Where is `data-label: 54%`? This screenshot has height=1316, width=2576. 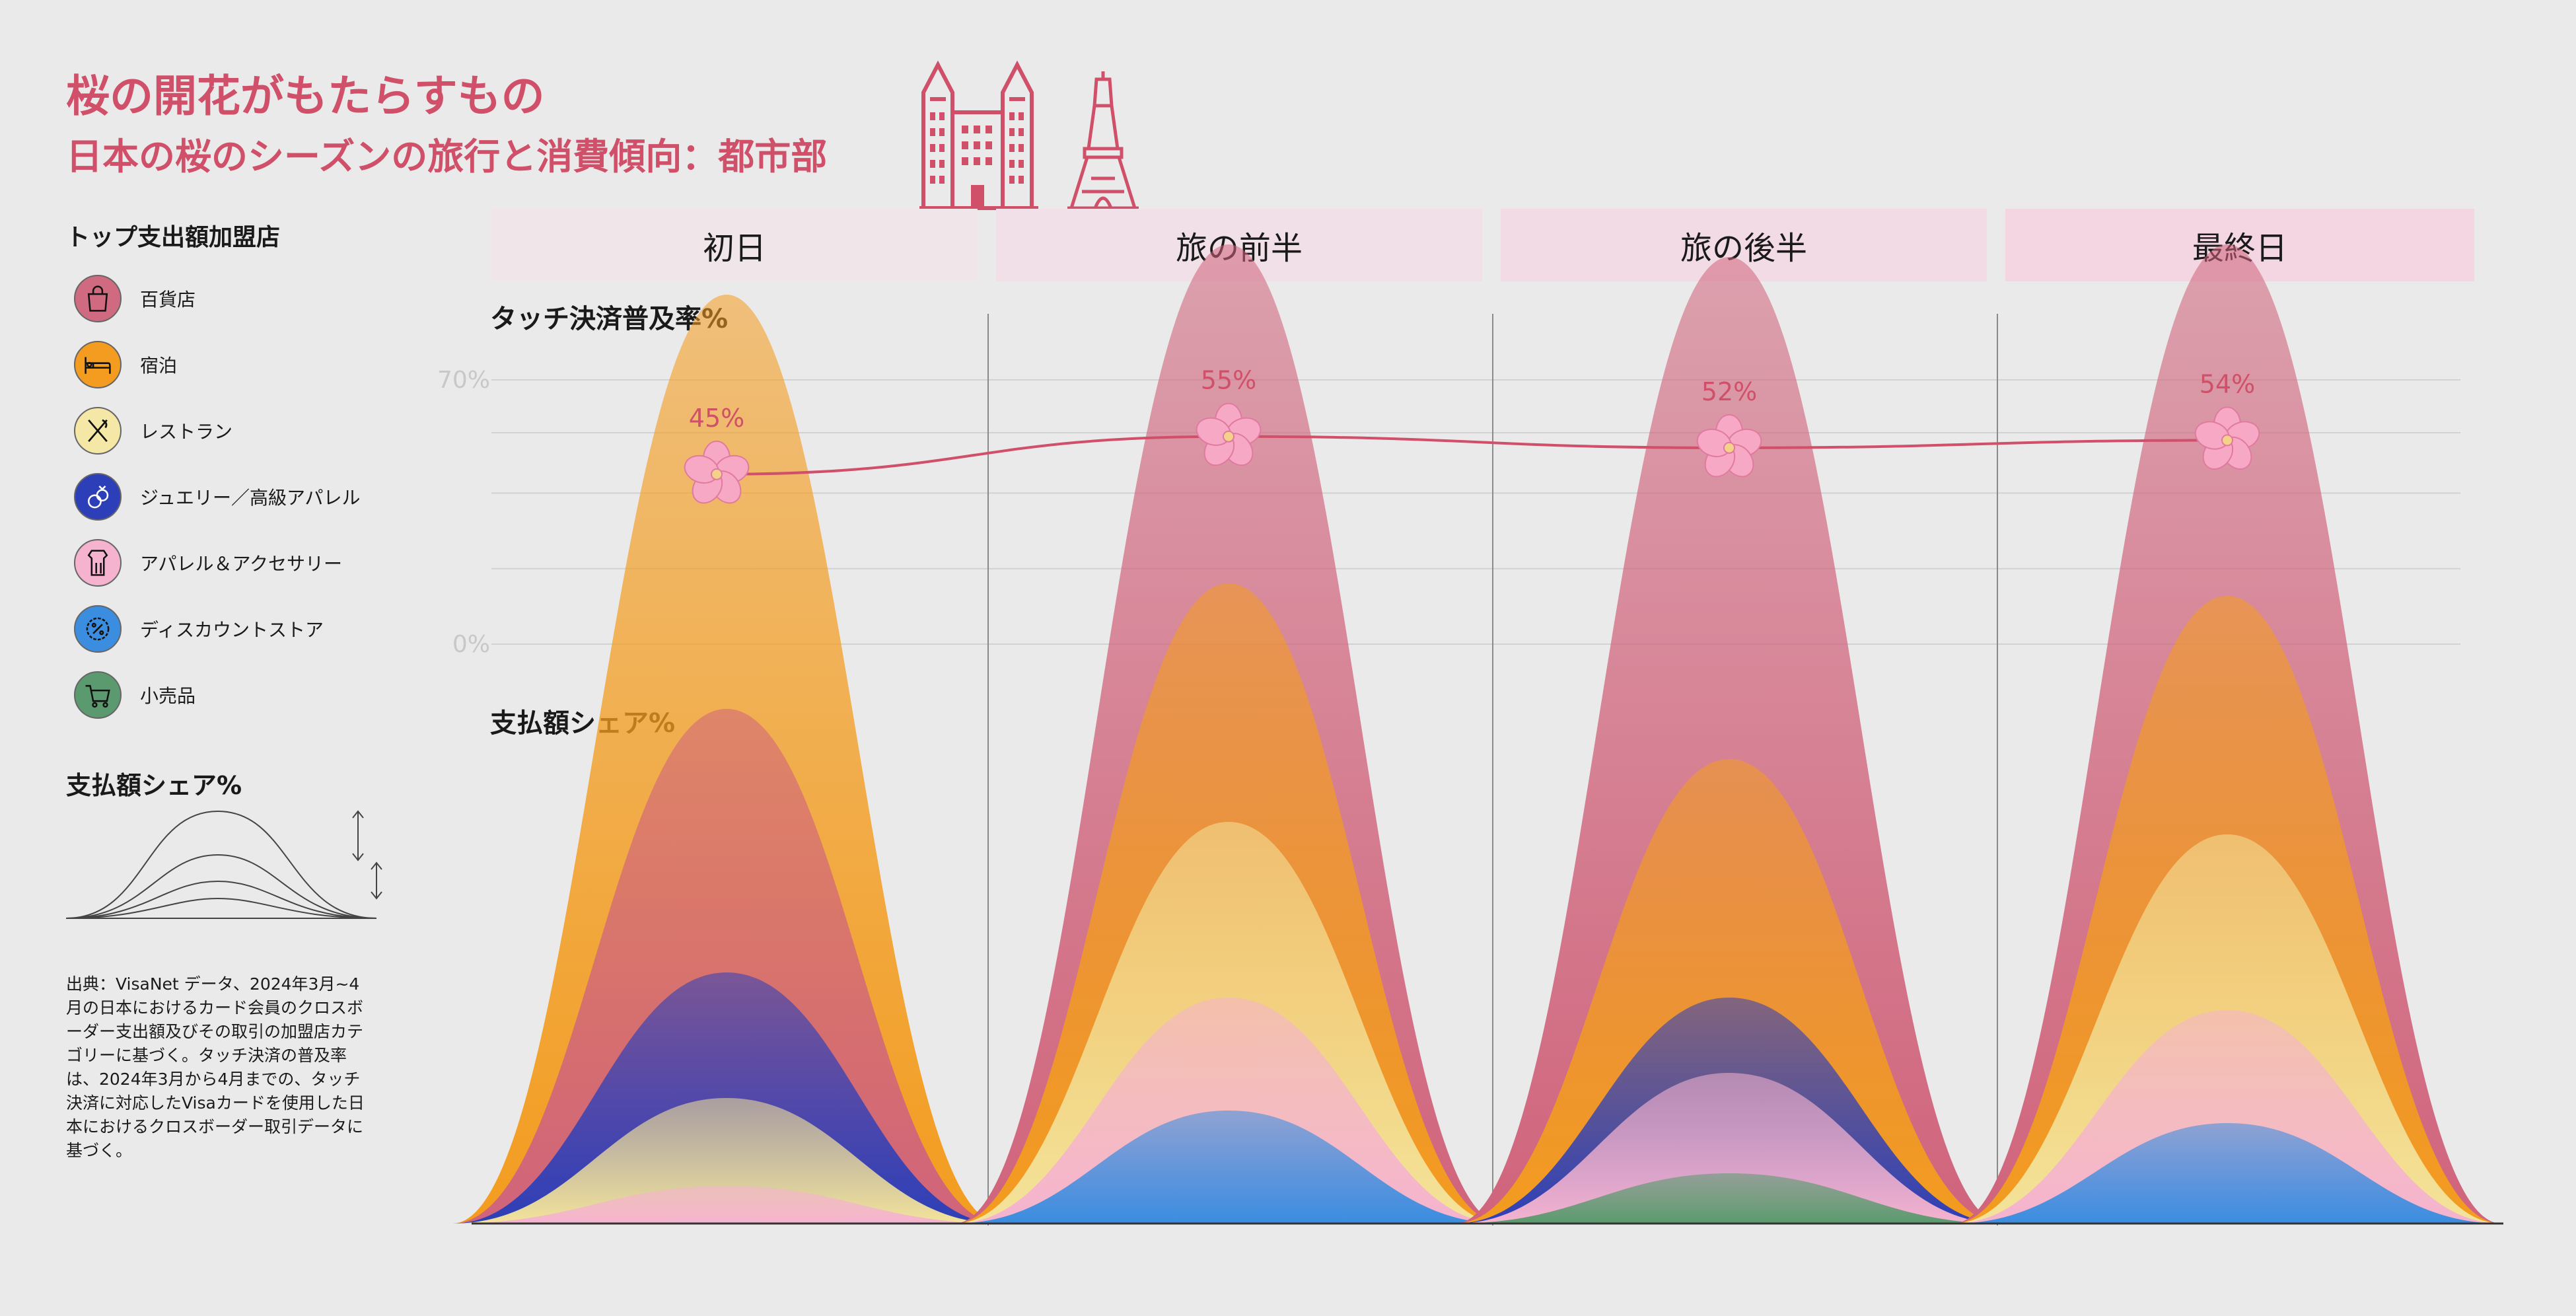 data-label: 54% is located at coordinates (2227, 383).